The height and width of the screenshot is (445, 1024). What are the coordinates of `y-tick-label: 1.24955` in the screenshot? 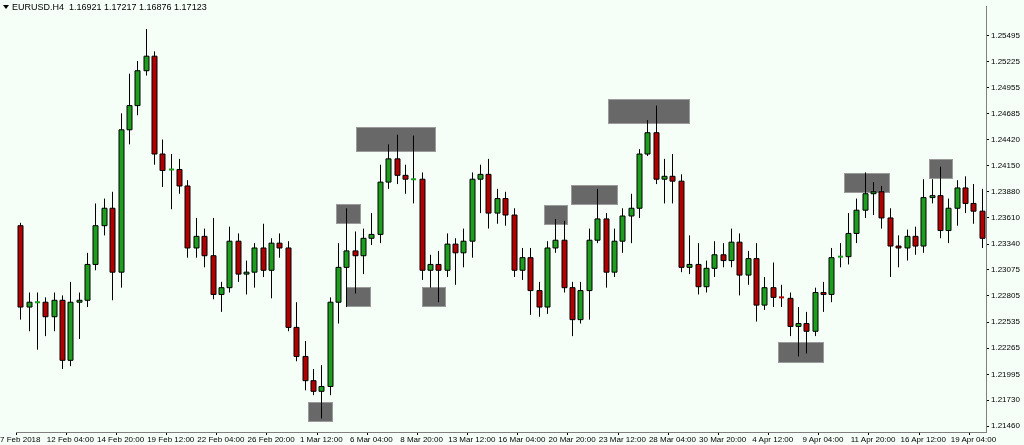 It's located at (1006, 87).